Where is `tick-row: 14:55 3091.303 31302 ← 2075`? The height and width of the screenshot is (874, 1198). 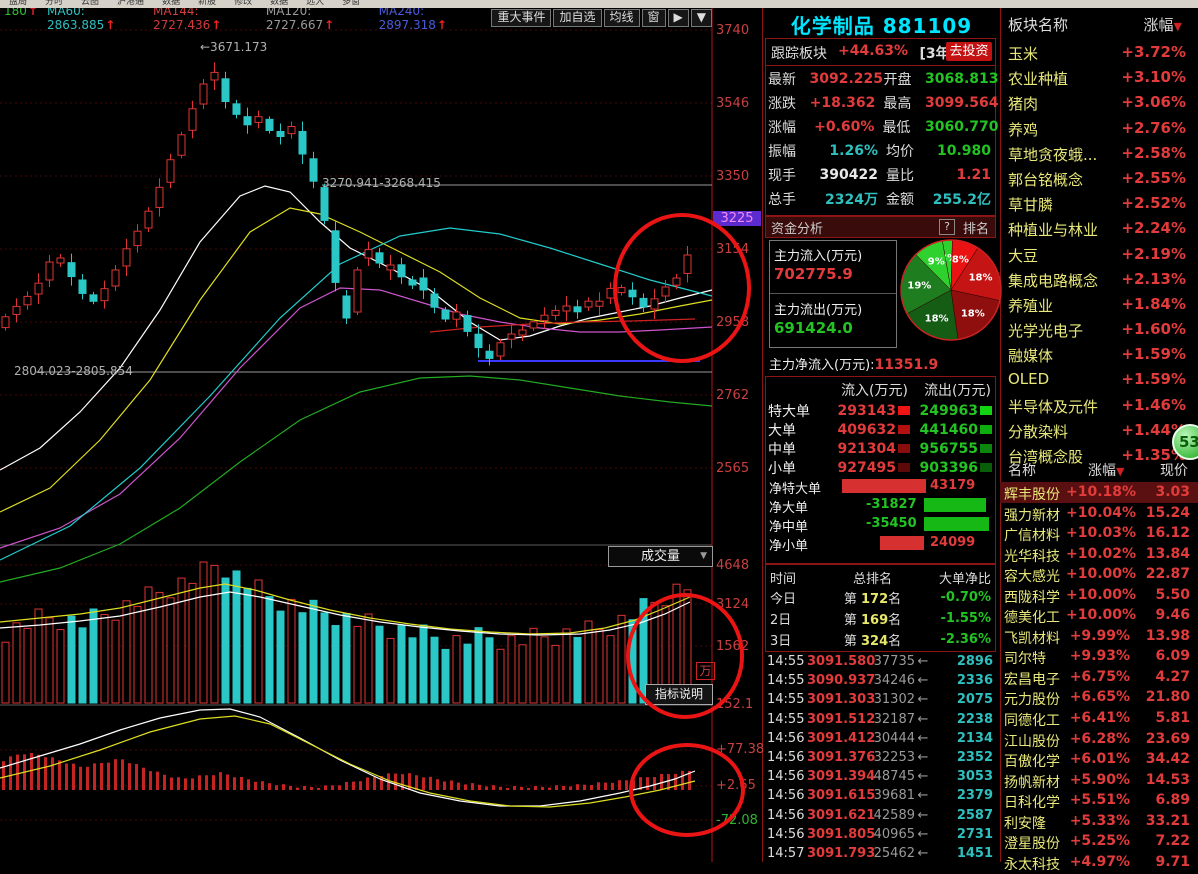 tick-row: 14:55 3091.303 31302 ← 2075 is located at coordinates (880, 700).